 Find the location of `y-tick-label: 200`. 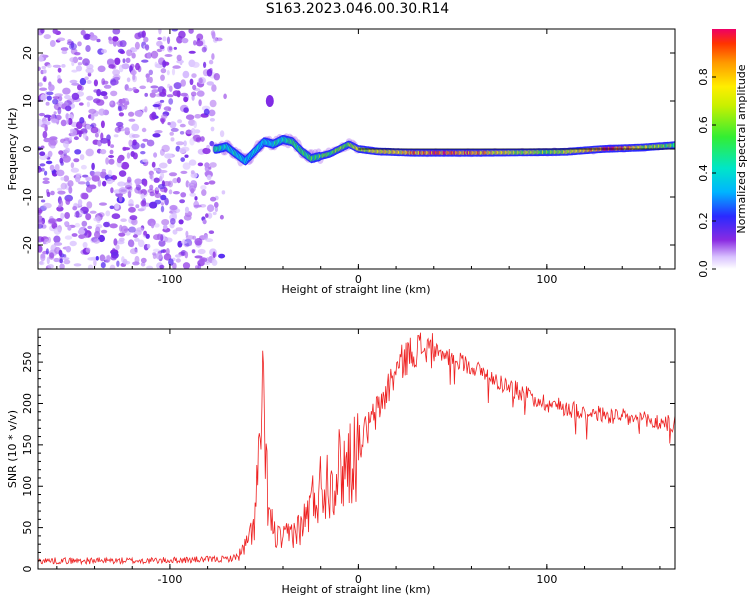

y-tick-label: 200 is located at coordinates (27, 403).